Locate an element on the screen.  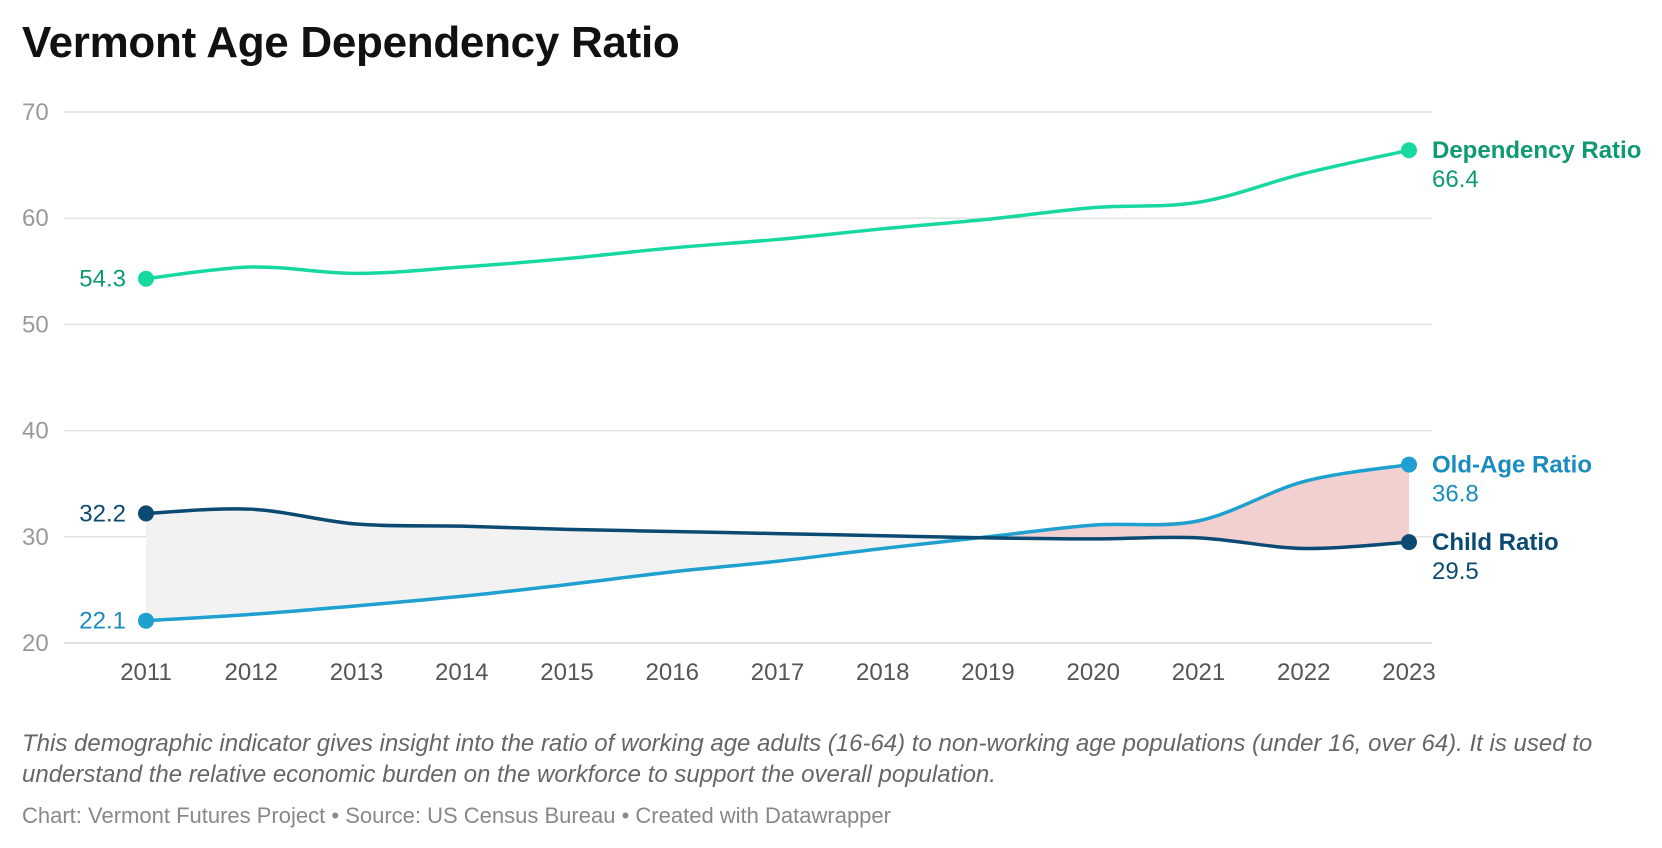
y-tick-label: 40 is located at coordinates (35, 431).